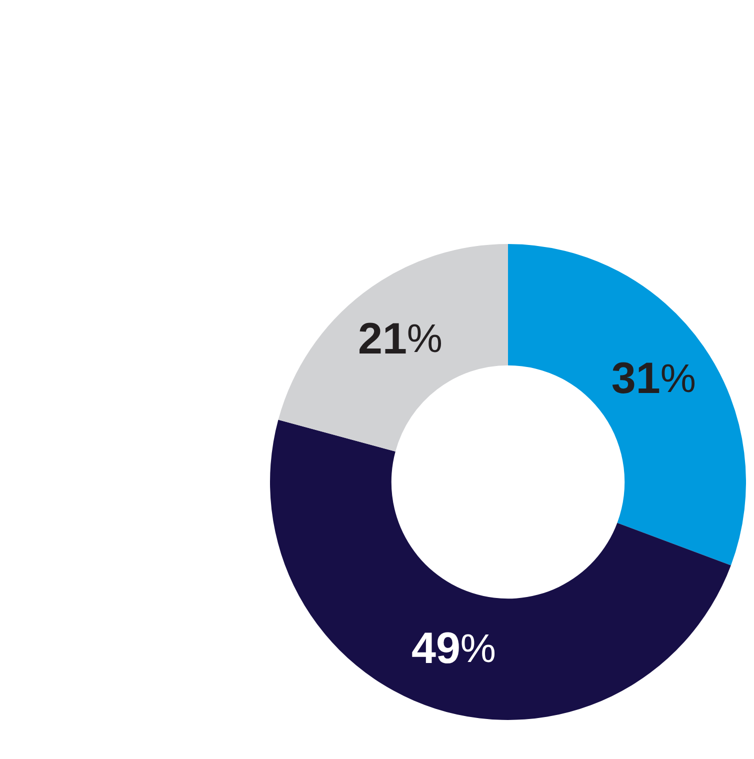 The width and height of the screenshot is (754, 759). Describe the element at coordinates (453, 648) in the screenshot. I see `data-label: 49%` at that location.